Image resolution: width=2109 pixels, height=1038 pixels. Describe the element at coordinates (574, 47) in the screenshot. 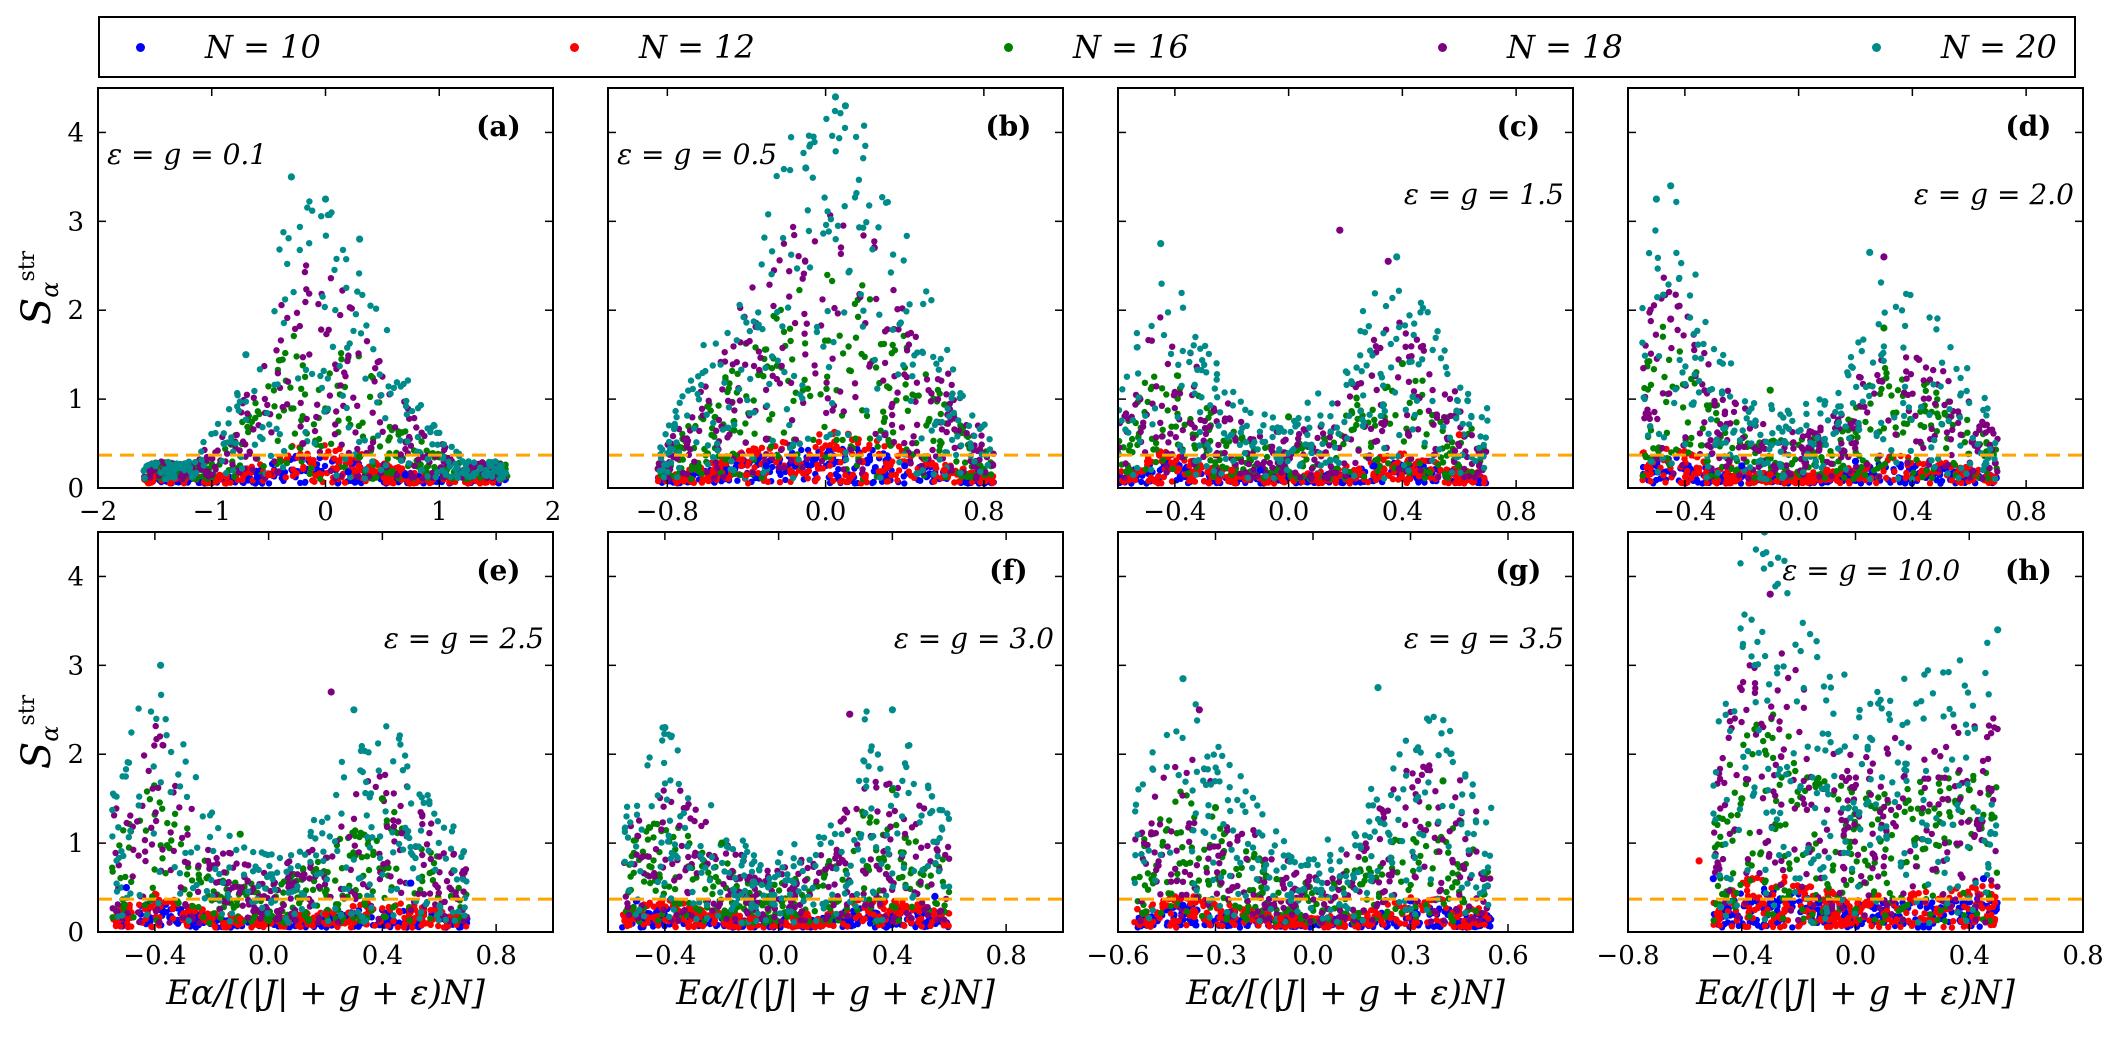

I see `legend-marker-n12-icon` at that location.